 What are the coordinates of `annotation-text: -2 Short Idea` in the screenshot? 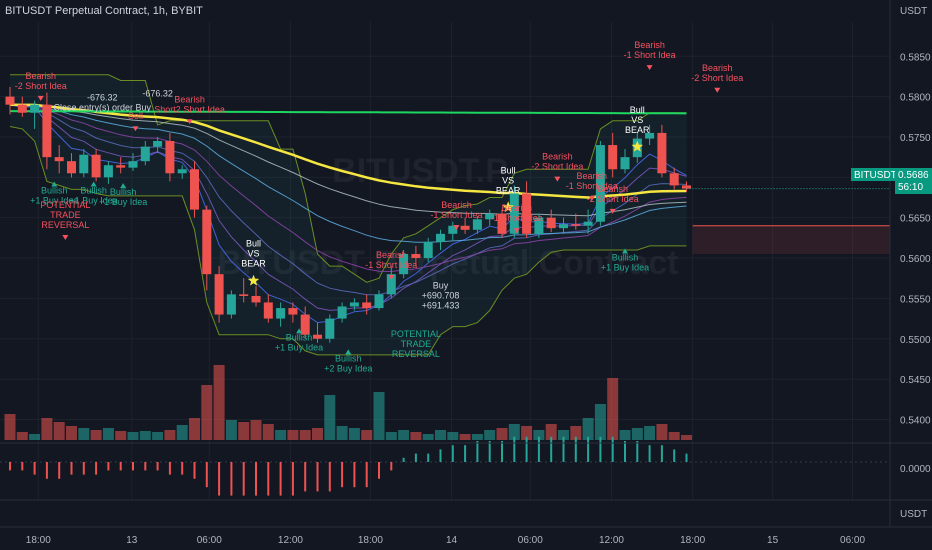 It's located at (717, 78).